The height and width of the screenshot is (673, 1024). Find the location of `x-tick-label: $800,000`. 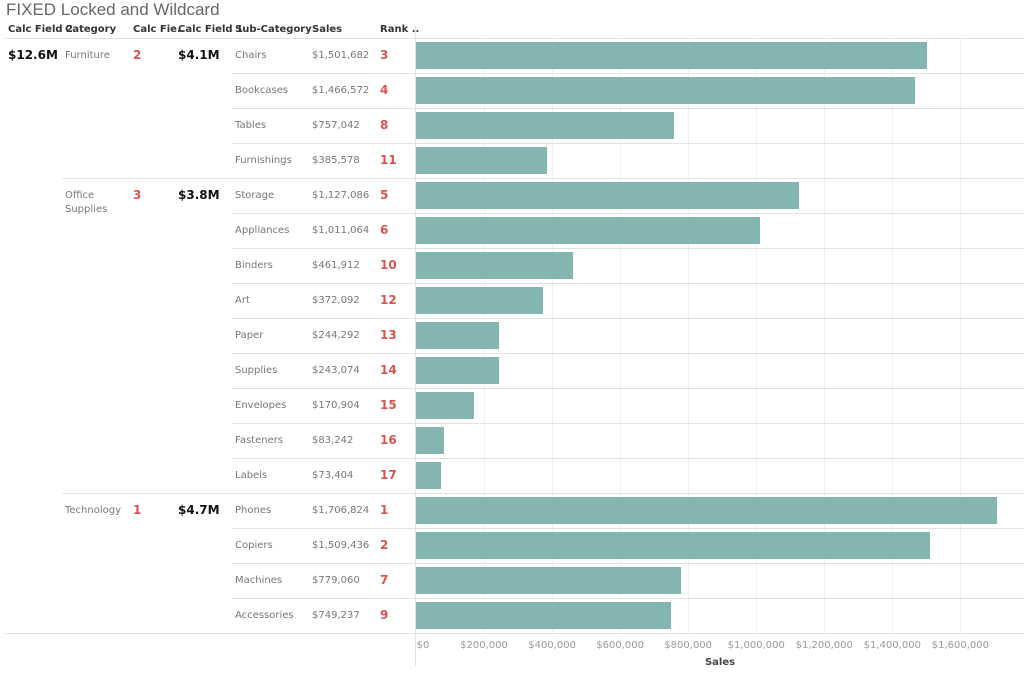

x-tick-label: $800,000 is located at coordinates (688, 645).